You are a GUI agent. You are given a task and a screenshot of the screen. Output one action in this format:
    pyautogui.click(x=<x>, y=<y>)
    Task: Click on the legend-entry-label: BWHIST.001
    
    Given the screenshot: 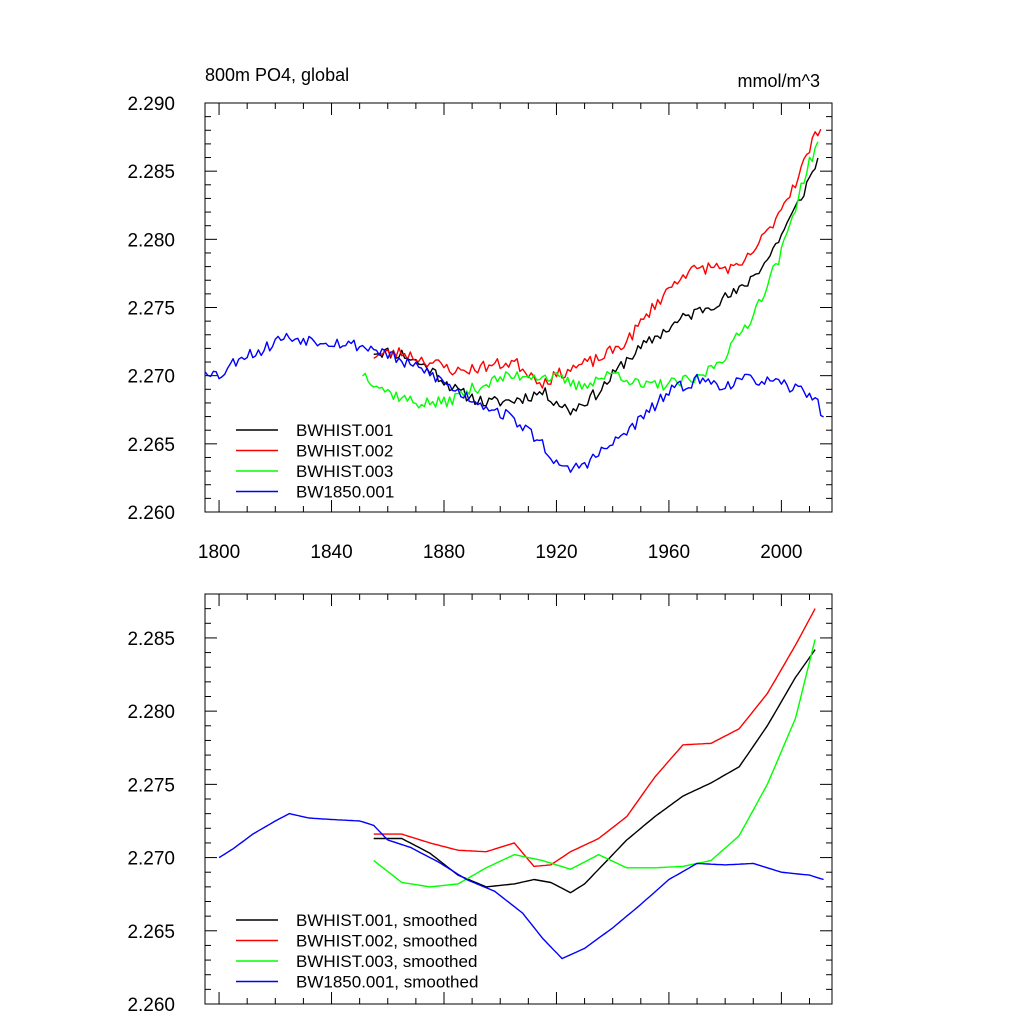 What is the action you would take?
    pyautogui.click(x=344, y=430)
    